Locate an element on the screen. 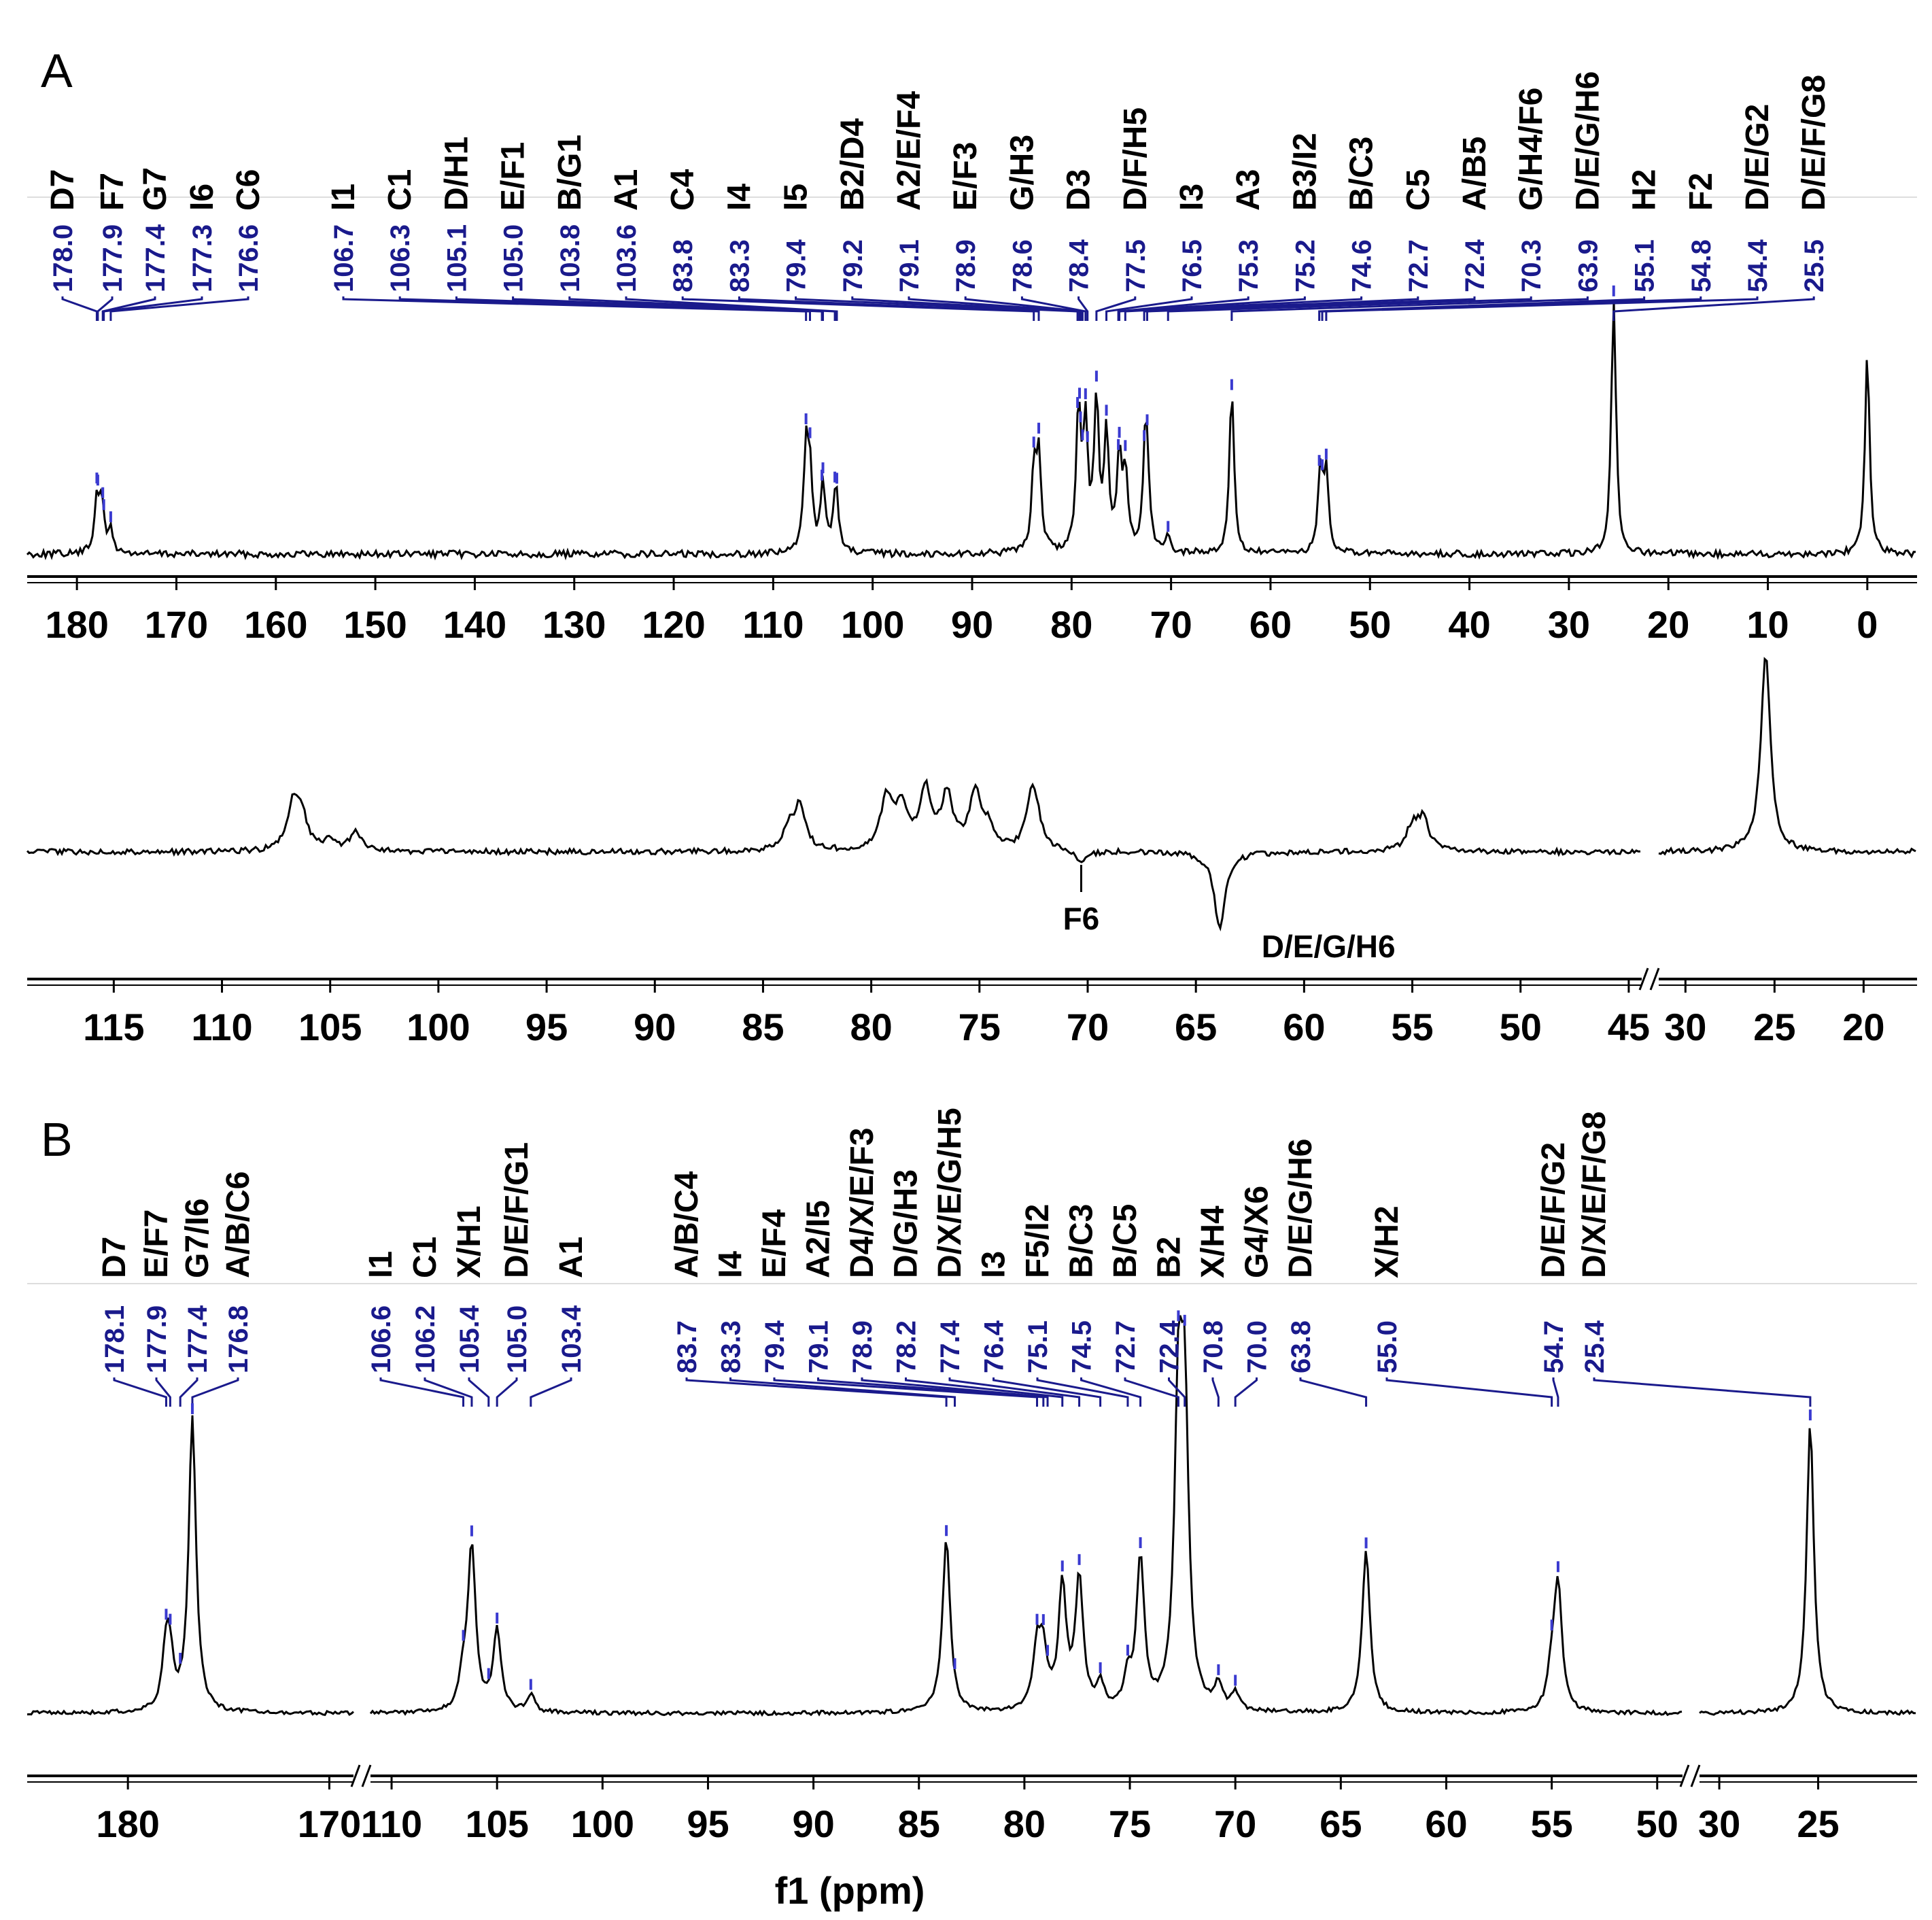 Image resolution: width=1932 pixels, height=1920 pixels. chemical-shift-label: 105.0 is located at coordinates (514, 258).